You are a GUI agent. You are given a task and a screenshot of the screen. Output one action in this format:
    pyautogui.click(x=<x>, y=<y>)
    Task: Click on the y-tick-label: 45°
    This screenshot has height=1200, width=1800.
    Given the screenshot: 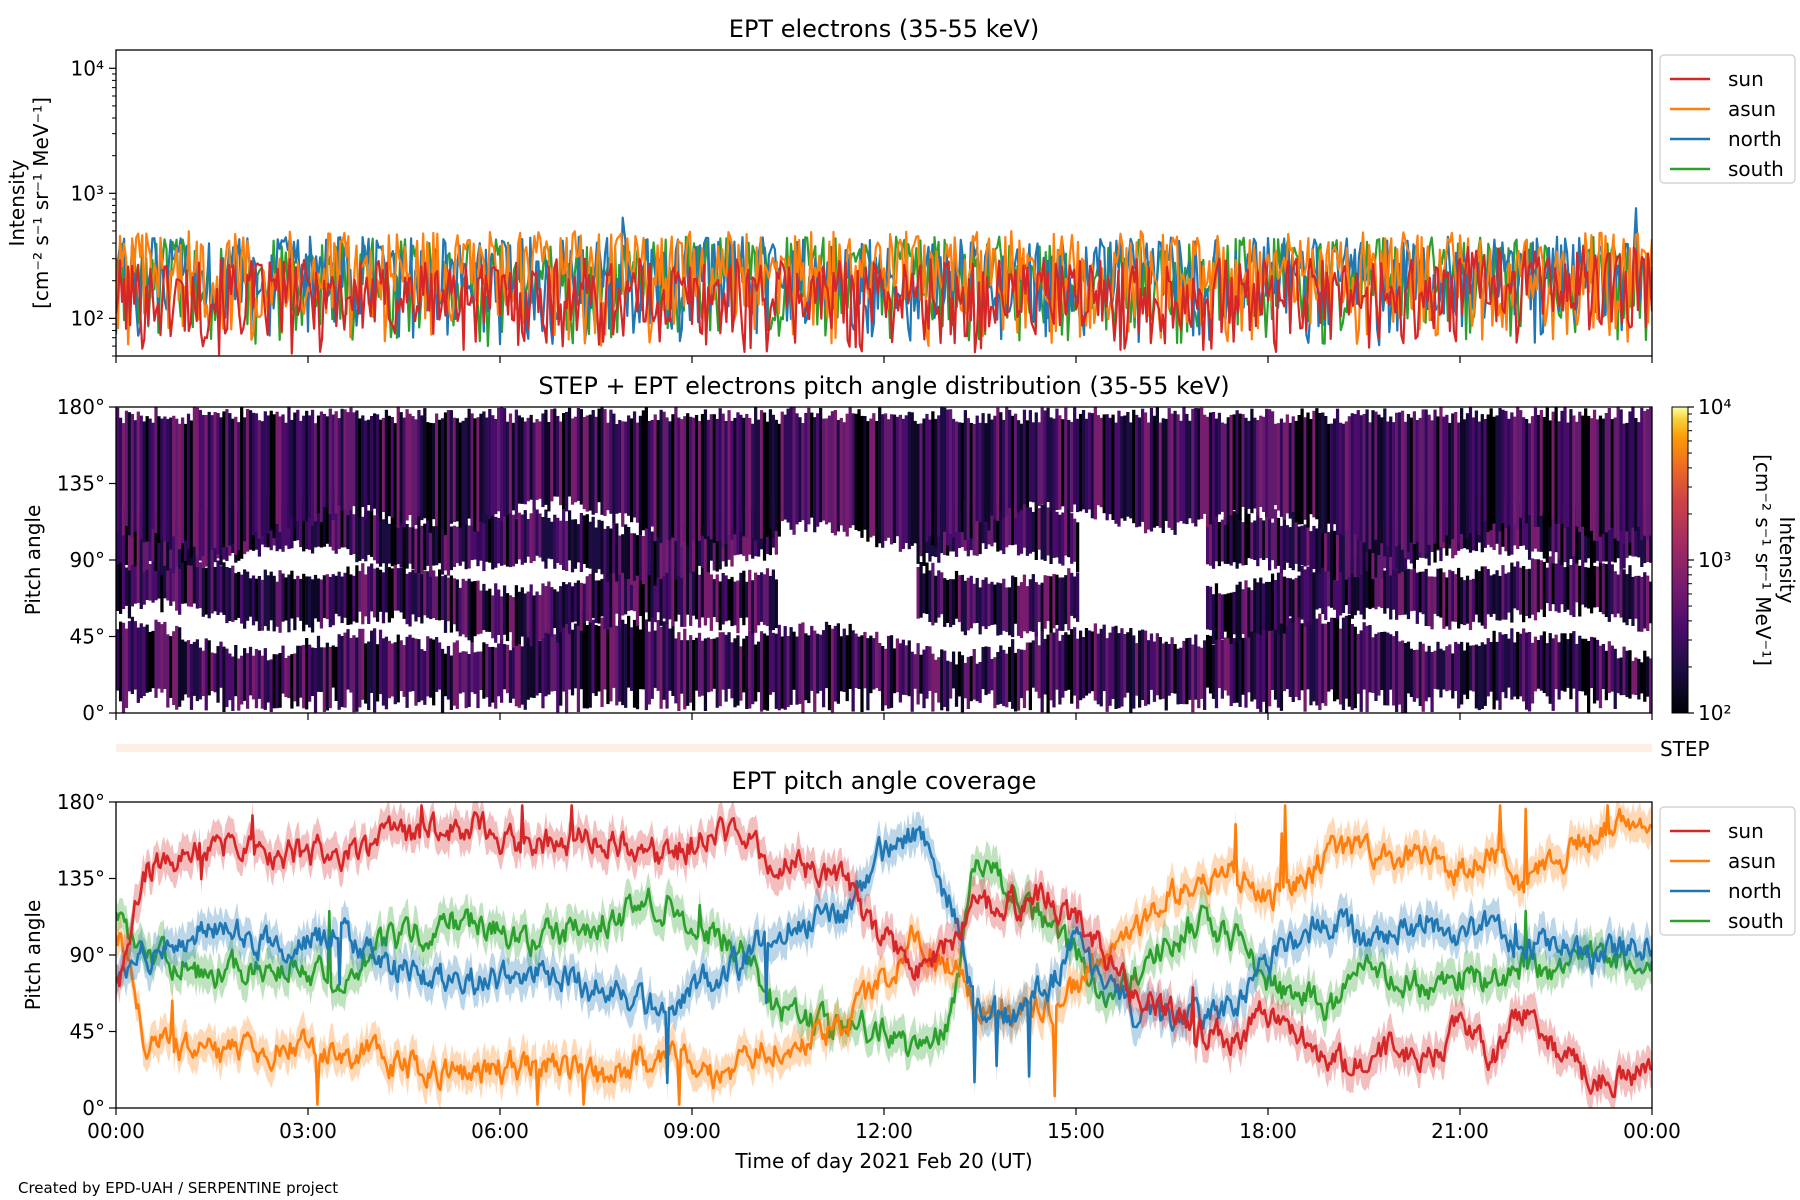 What is the action you would take?
    pyautogui.click(x=87, y=637)
    